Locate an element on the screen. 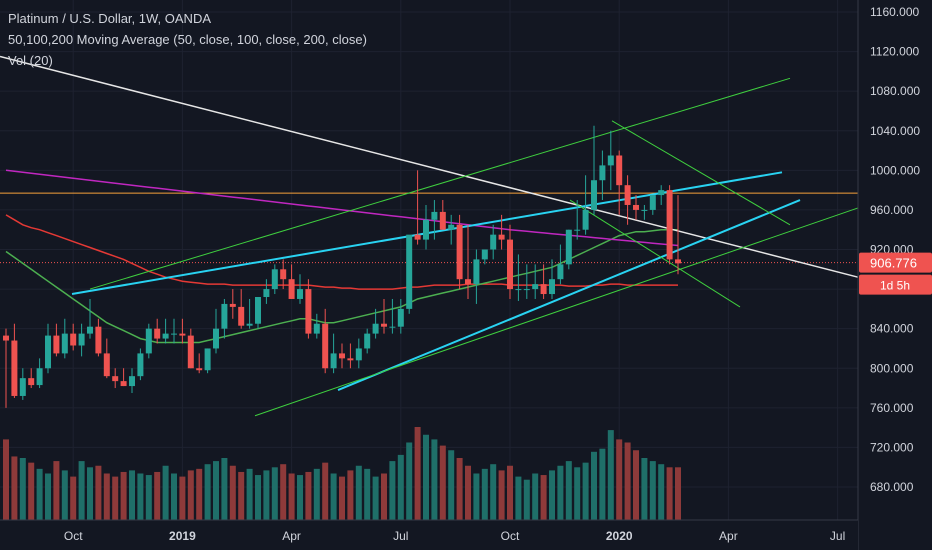  price-tick-label: 760.000 is located at coordinates (892, 408).